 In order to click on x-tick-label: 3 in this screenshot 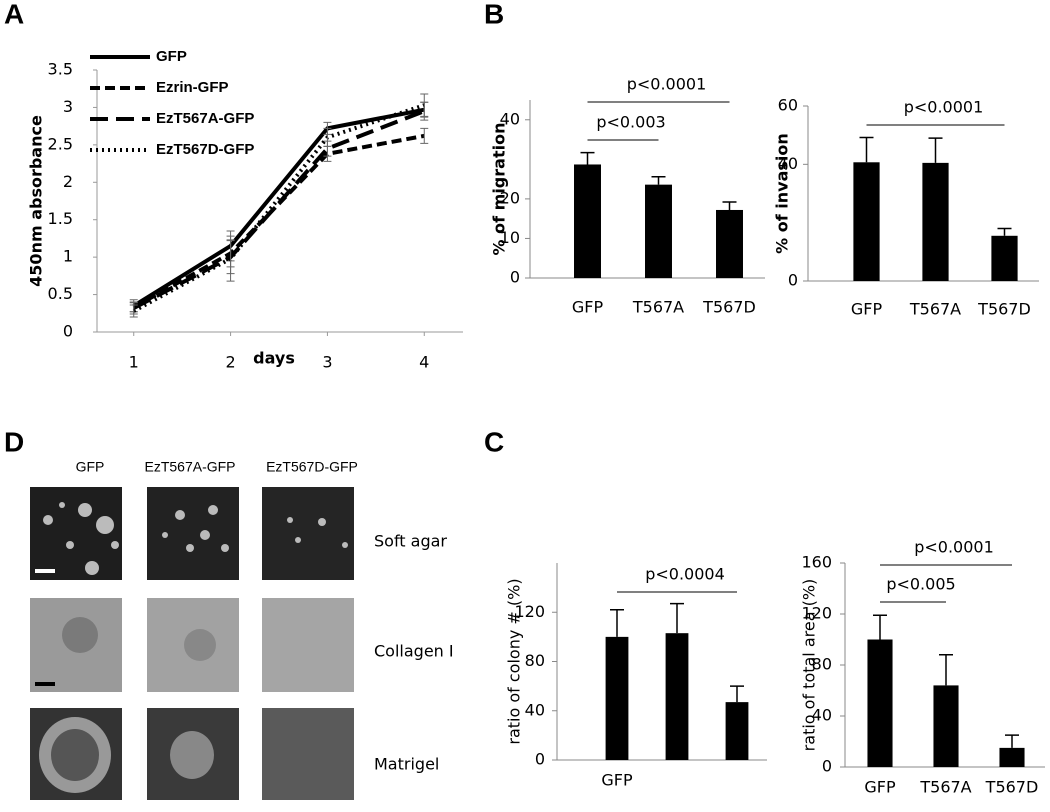, I will do `click(327, 362)`.